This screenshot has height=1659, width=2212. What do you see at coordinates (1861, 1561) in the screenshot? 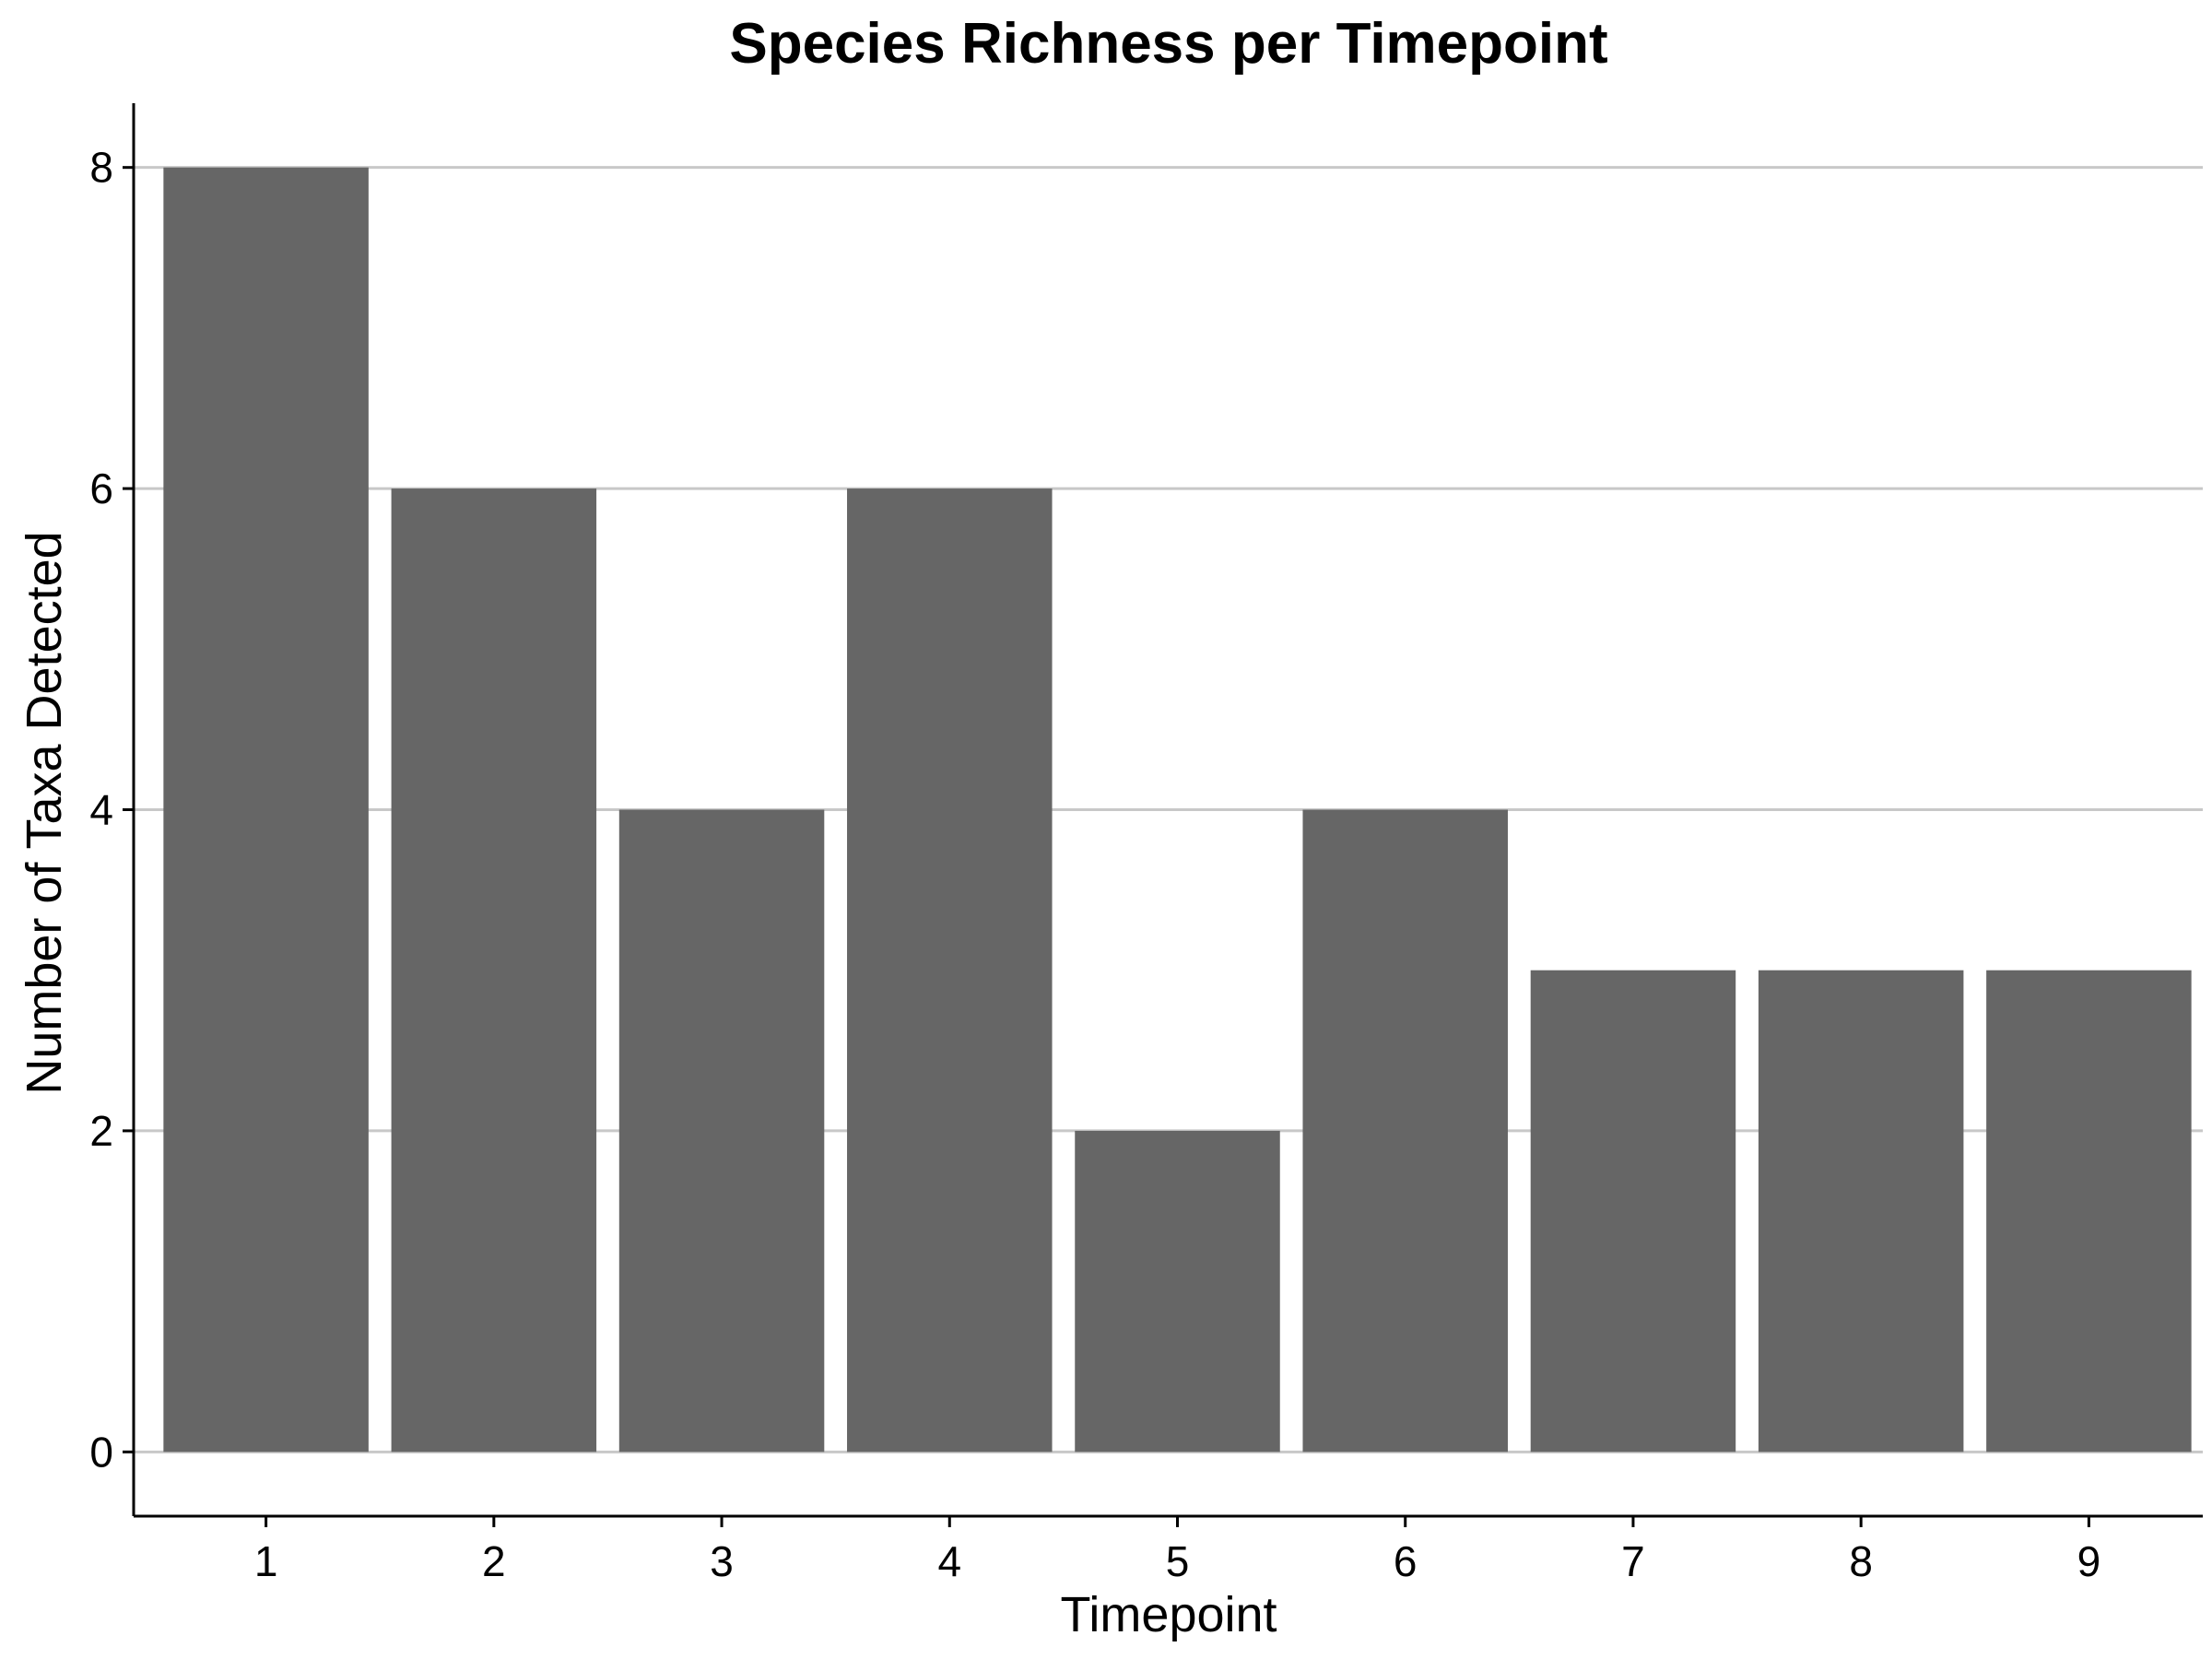
I see `x-tick-label: 8` at bounding box center [1861, 1561].